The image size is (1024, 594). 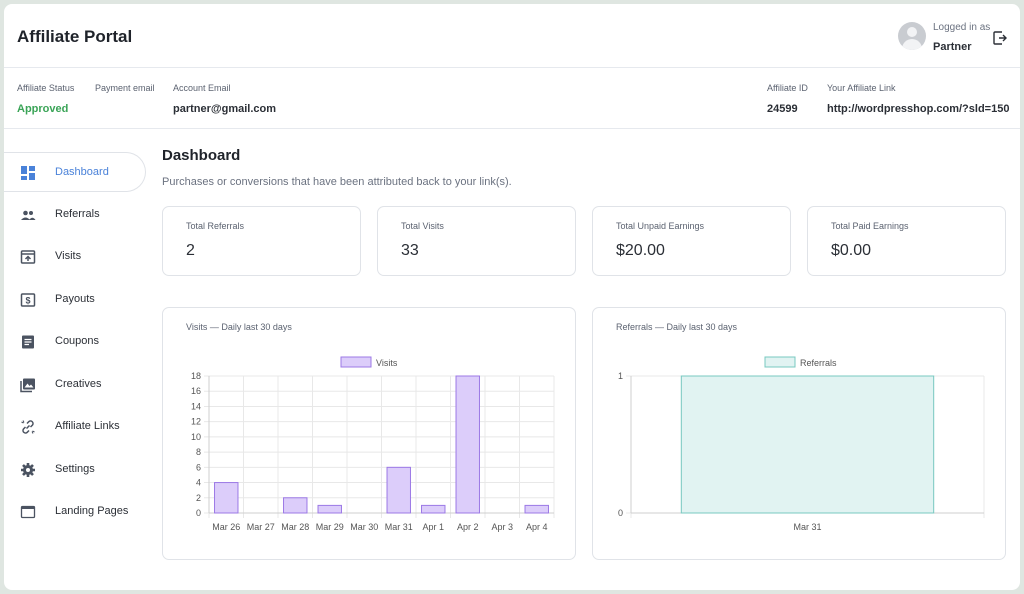 I want to click on legend-label: Visits, so click(x=387, y=363).